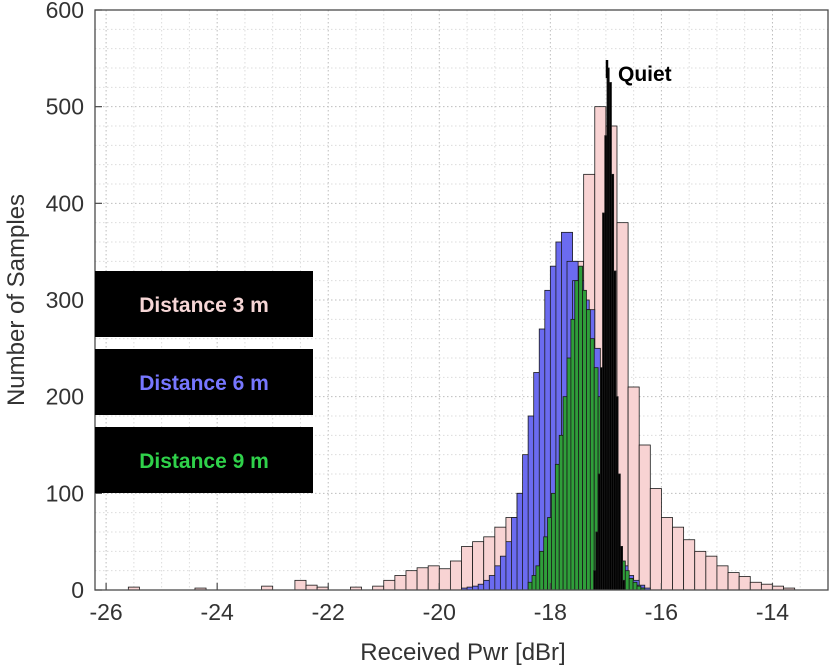 The height and width of the screenshot is (669, 833). Describe the element at coordinates (65, 11) in the screenshot. I see `y-tick-label: 600` at that location.